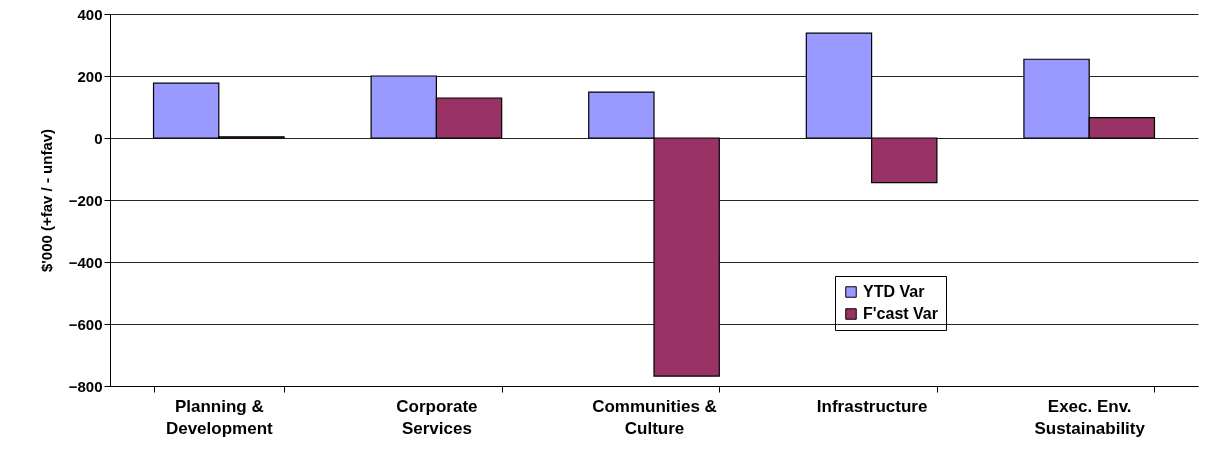  Describe the element at coordinates (46, 200) in the screenshot. I see `y-axis-title: $'000 (+fav / - unfav)` at that location.